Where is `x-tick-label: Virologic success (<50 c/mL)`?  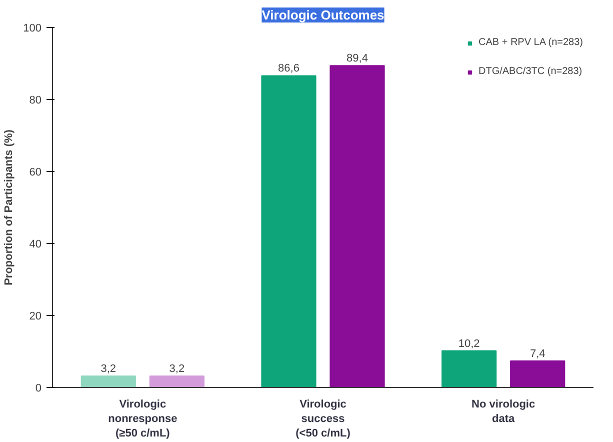 x-tick-label: Virologic success (<50 c/mL) is located at coordinates (323, 419).